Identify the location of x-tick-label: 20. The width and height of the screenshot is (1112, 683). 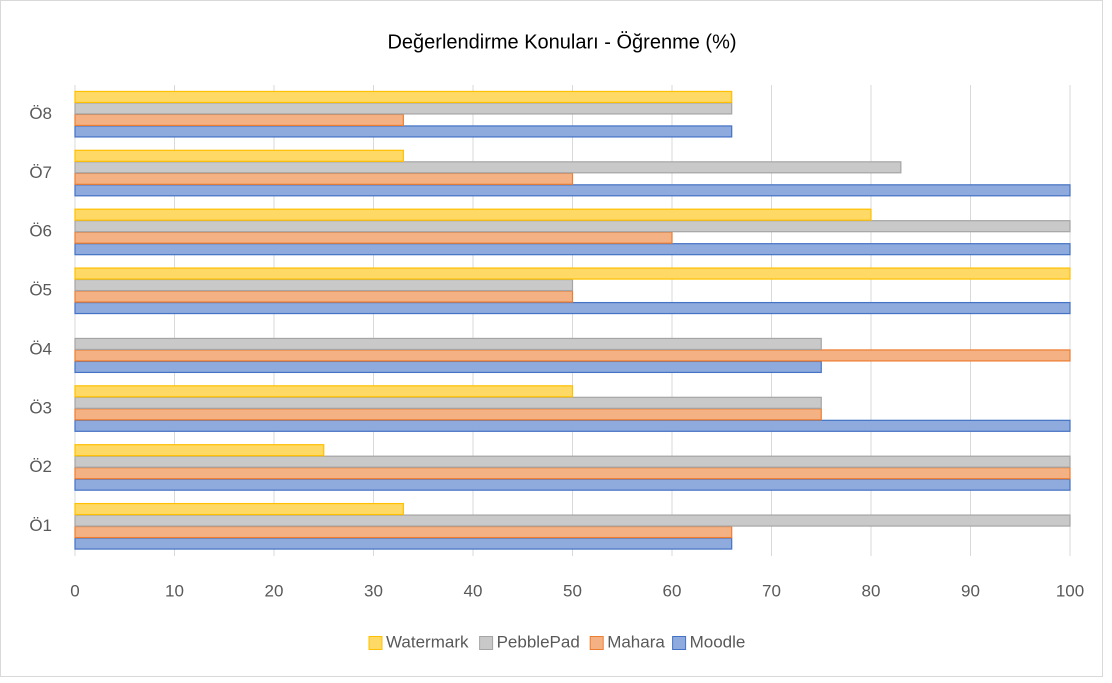
(274, 590).